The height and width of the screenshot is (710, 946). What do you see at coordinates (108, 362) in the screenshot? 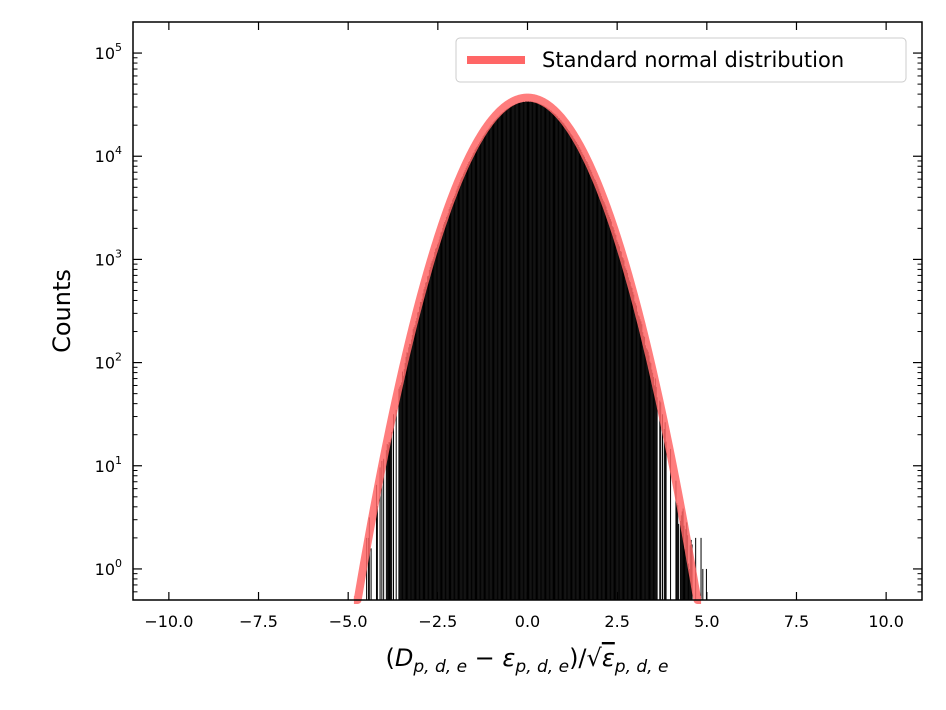
I see `y-tick-label: 10²` at bounding box center [108, 362].